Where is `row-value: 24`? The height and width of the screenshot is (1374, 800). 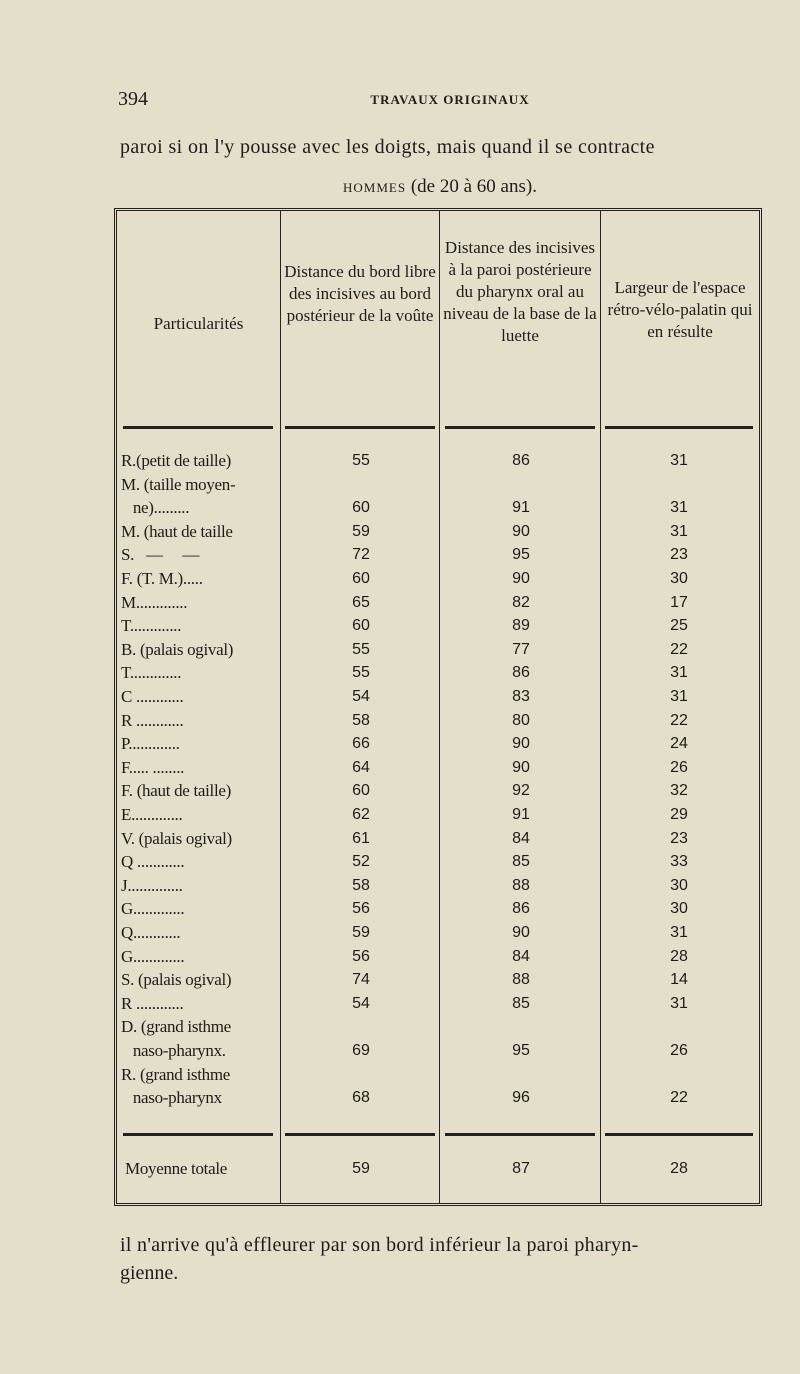
row-value: 24 is located at coordinates (679, 744).